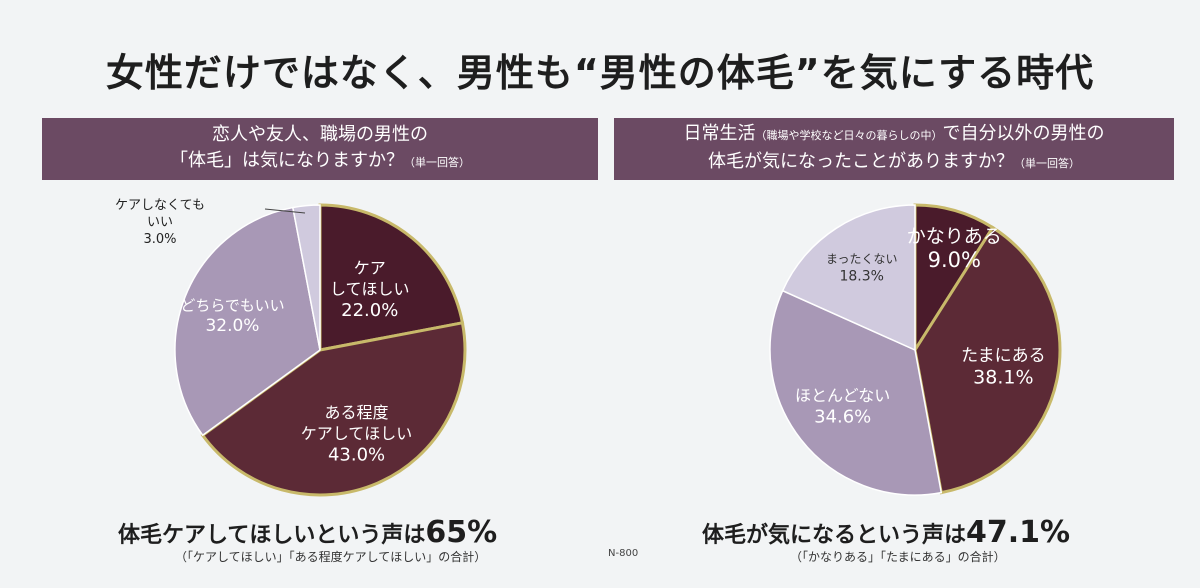 The image size is (1200, 588). What do you see at coordinates (898, 557) in the screenshot?
I see `summary-2-note: （「かなりある」「たまにある」の合計）` at bounding box center [898, 557].